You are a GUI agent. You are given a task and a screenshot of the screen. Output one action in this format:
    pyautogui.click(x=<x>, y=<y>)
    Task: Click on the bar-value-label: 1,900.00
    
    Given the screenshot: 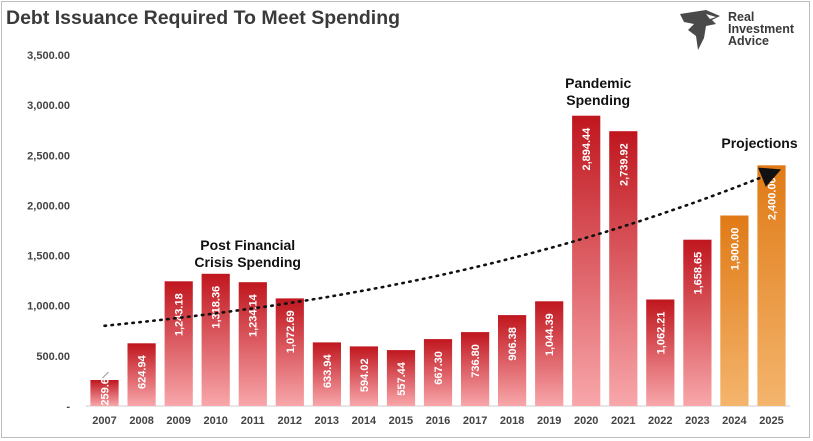 What is the action you would take?
    pyautogui.click(x=735, y=249)
    